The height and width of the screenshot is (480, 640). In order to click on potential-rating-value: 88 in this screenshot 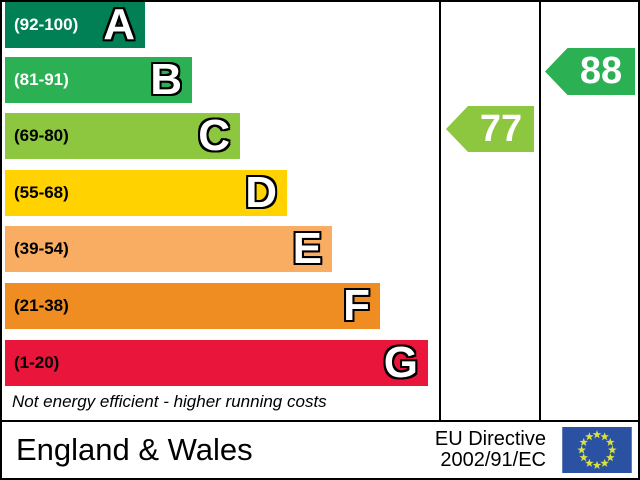, I will do `click(601, 71)`.